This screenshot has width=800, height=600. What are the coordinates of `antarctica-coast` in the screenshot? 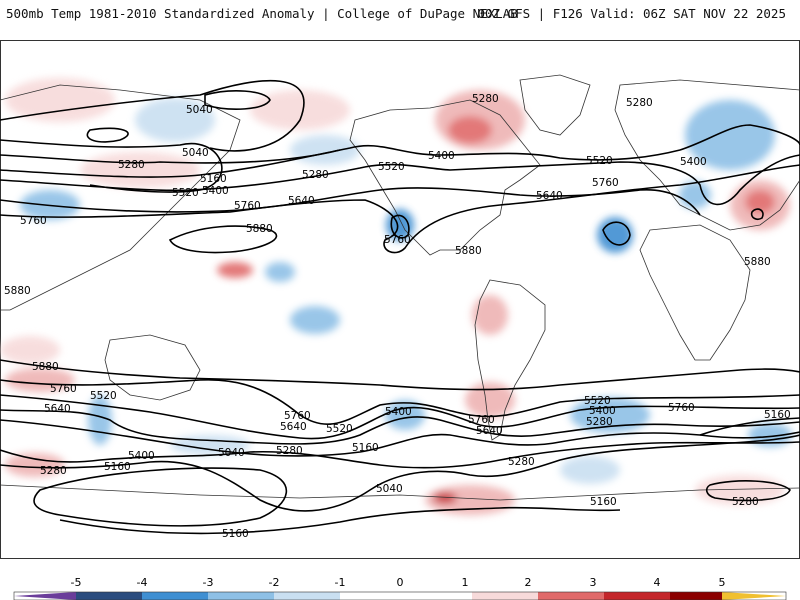 It's located at (400, 492).